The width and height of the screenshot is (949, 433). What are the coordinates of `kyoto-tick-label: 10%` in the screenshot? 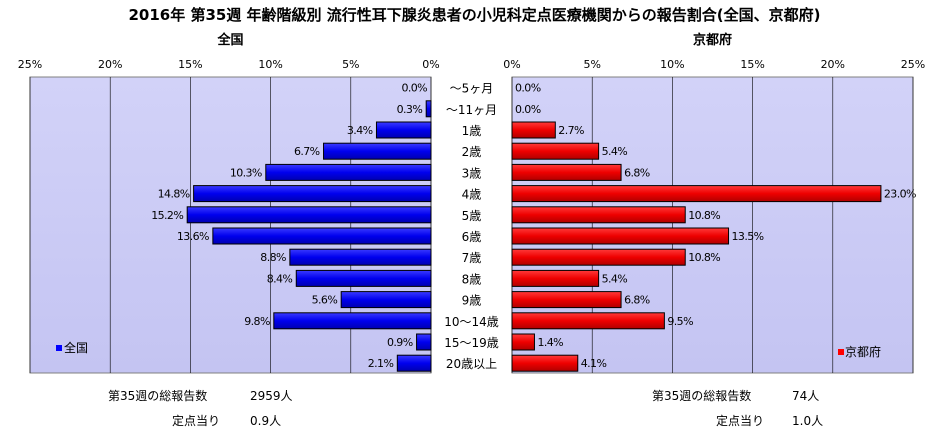 It's located at (672, 64).